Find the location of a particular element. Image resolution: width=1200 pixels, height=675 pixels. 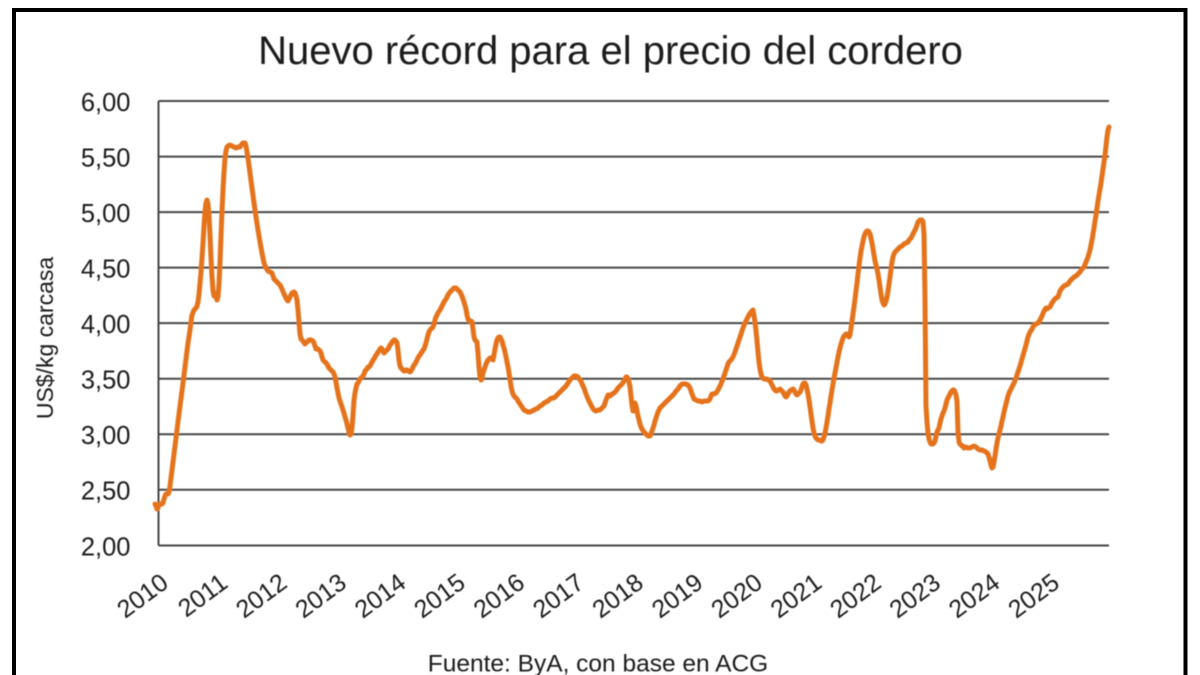

svg-text: 2,00 is located at coordinates (106, 547).